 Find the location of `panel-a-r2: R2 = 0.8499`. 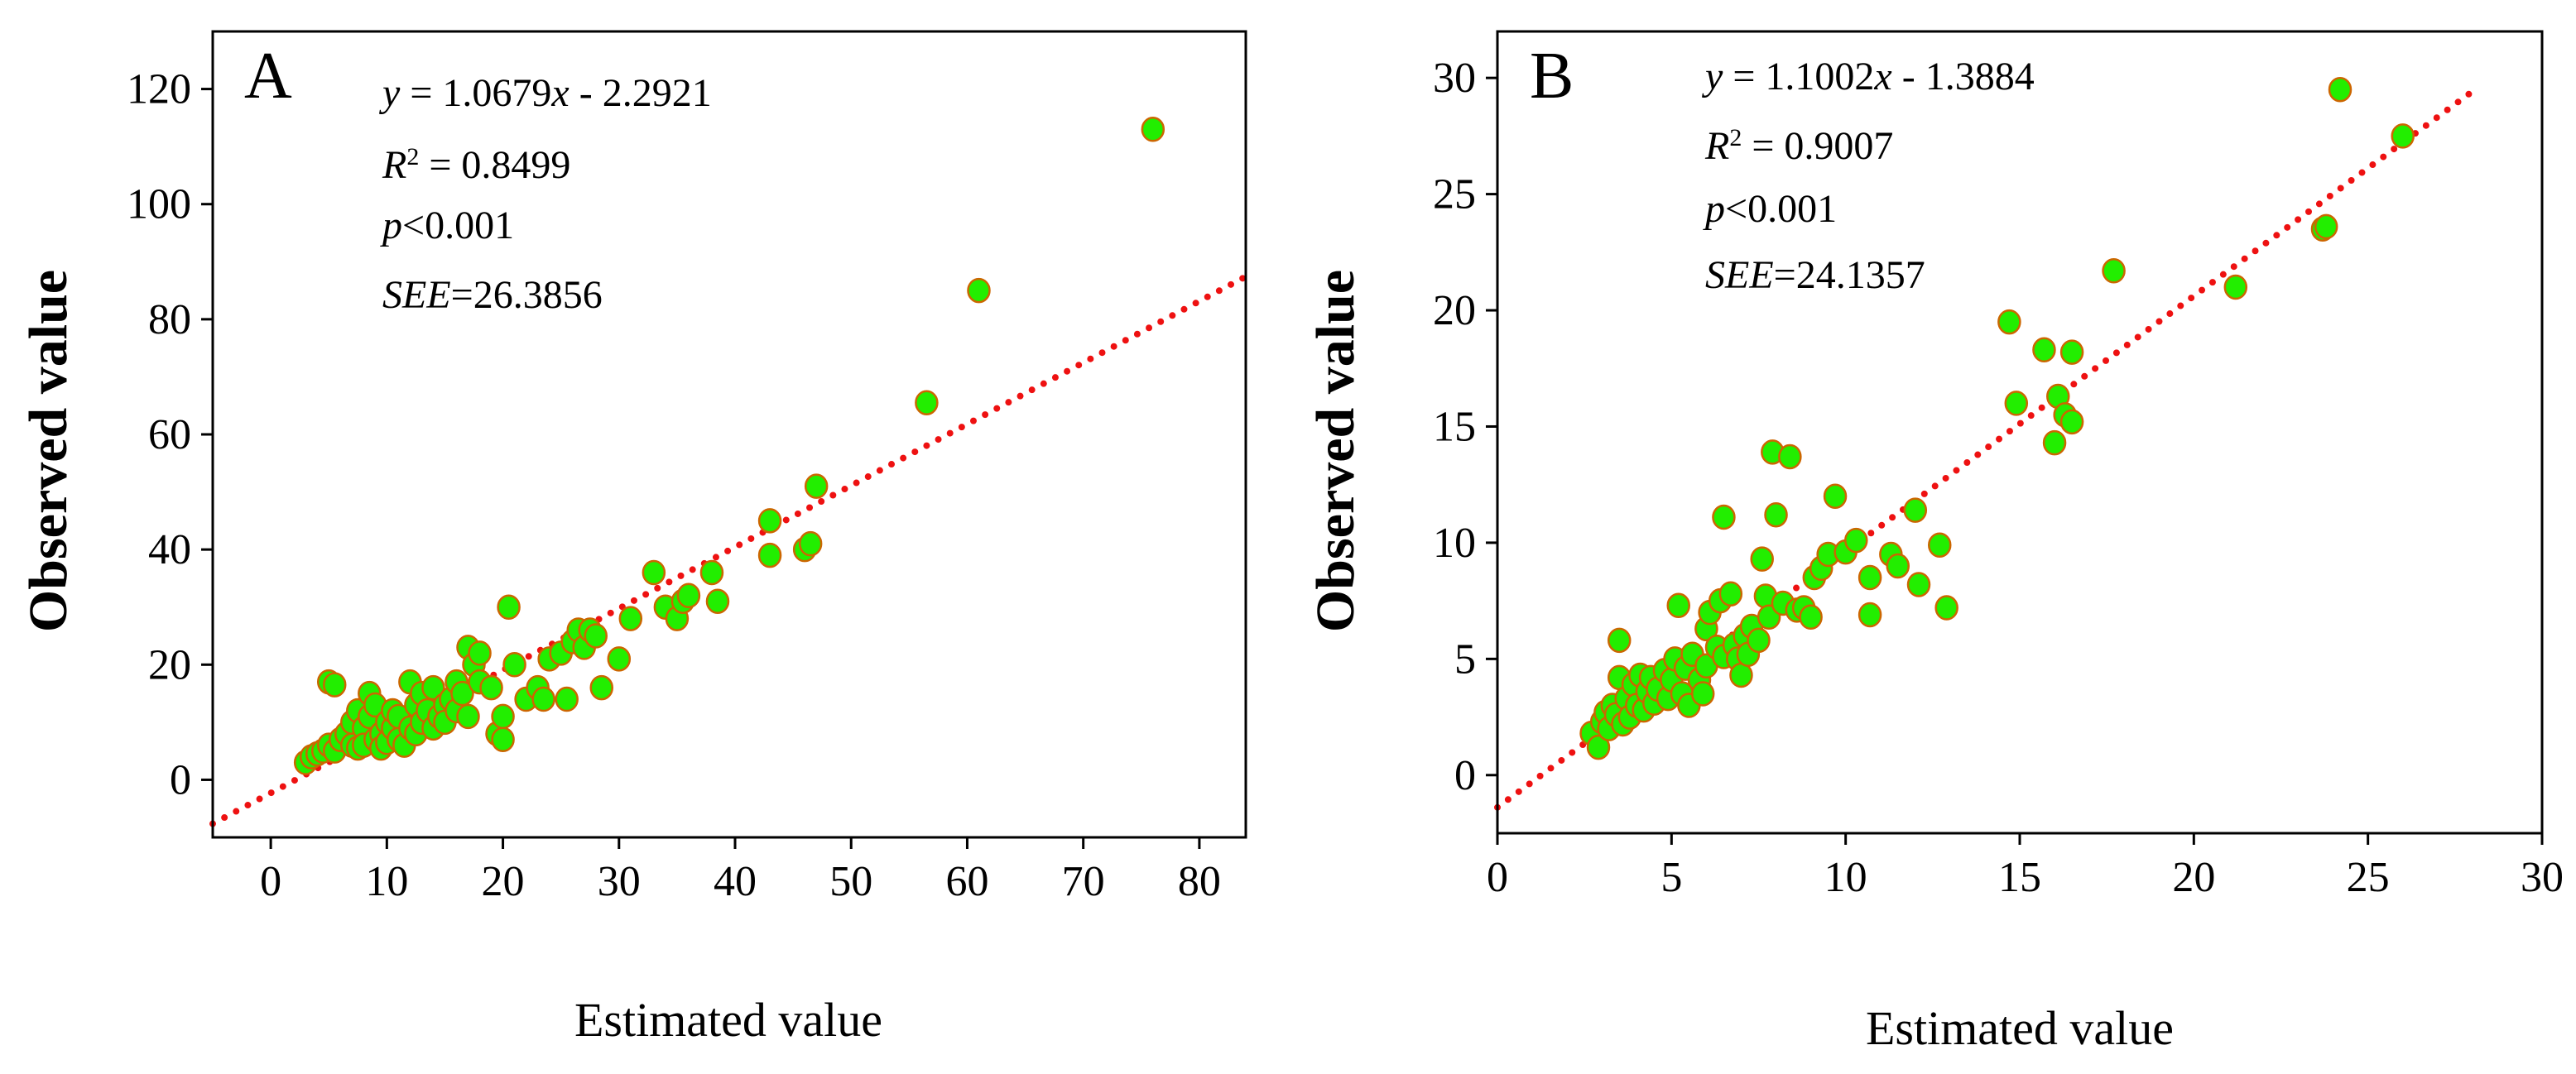

panel-a-r2: R2 = 0.8499 is located at coordinates (476, 165).